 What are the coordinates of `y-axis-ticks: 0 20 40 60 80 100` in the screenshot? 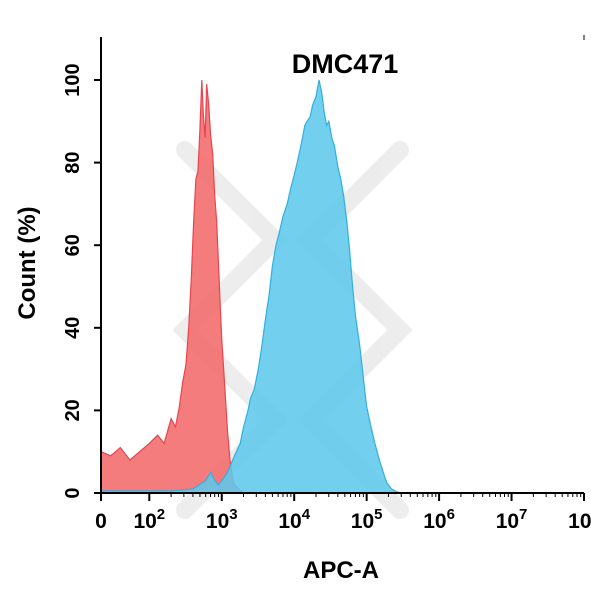 It's located at (81, 281).